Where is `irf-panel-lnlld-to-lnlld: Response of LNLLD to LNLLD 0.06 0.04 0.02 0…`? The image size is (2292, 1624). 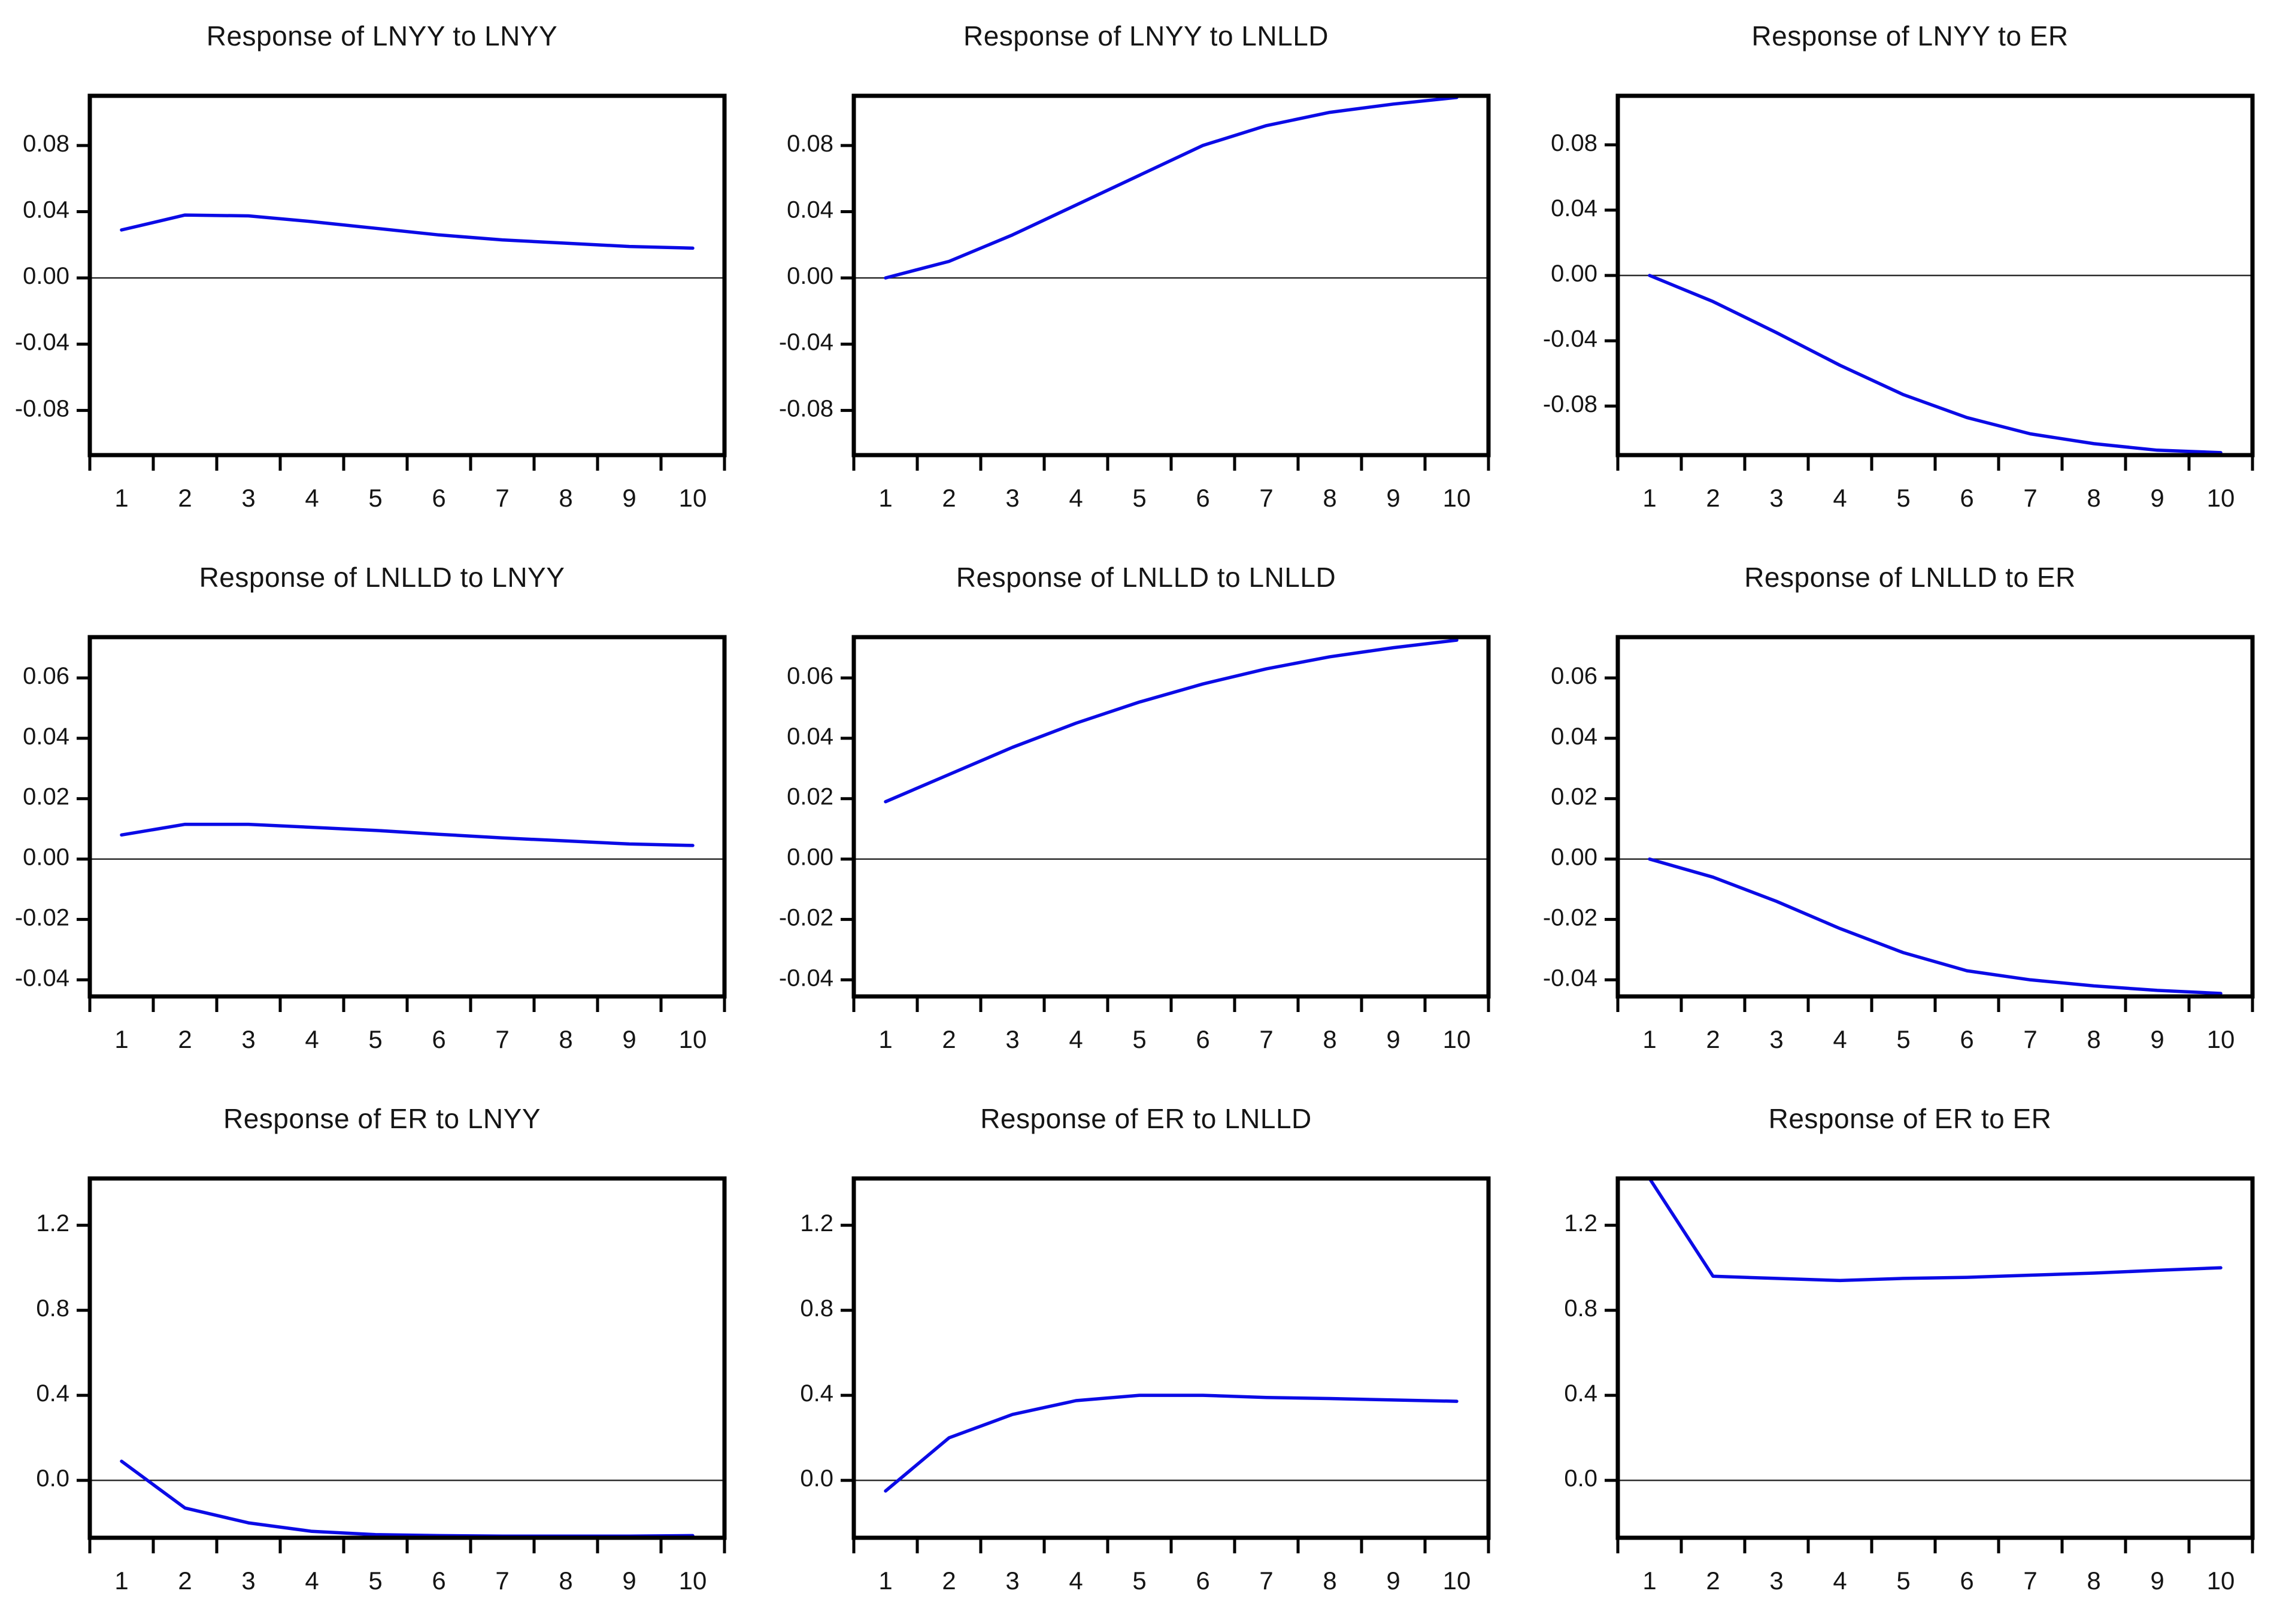
irf-panel-lnlld-to-lnlld: Response of LNLLD to LNLLD 0.06 0.04 0.02 0… is located at coordinates (1146, 812).